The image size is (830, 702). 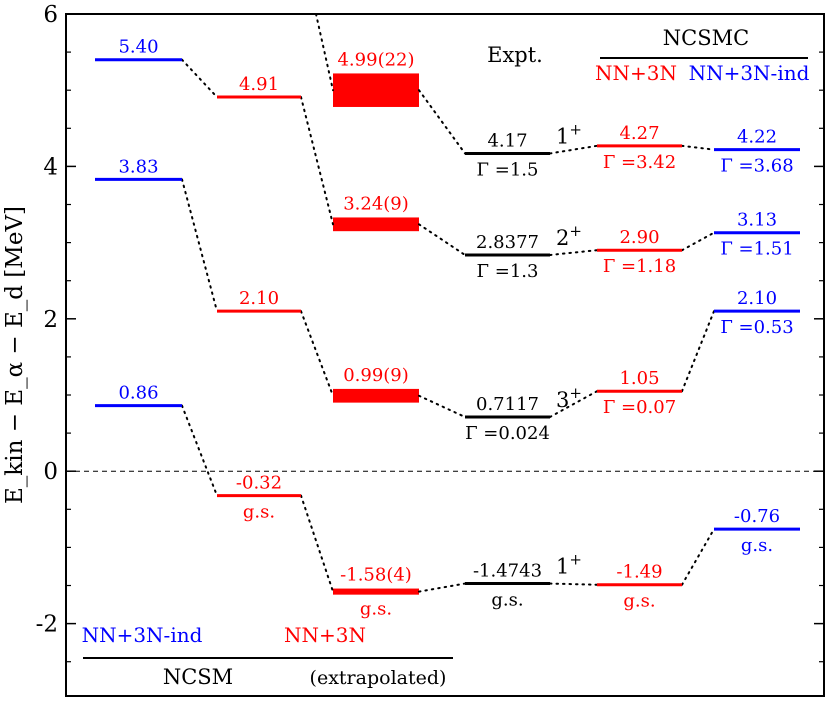 What do you see at coordinates (756, 327) in the screenshot?
I see `level-sub-label: Γ =0.53` at bounding box center [756, 327].